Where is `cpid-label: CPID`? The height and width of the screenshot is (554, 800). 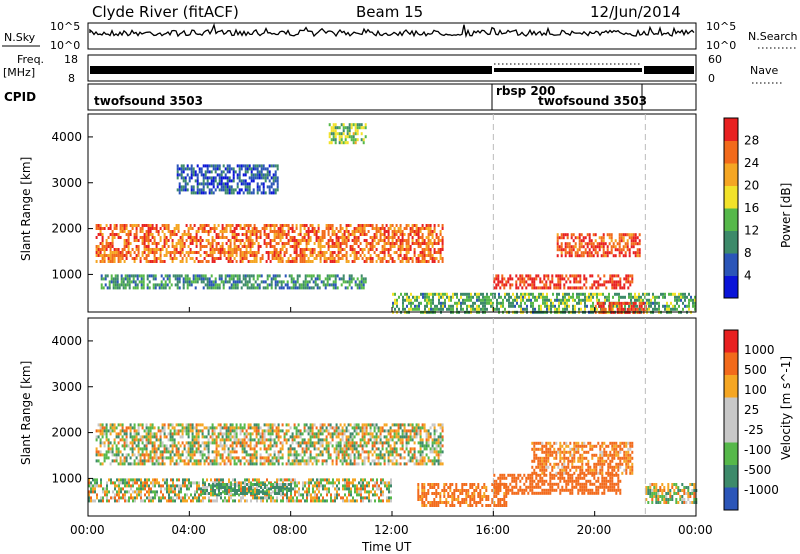 cpid-label: CPID is located at coordinates (20, 97).